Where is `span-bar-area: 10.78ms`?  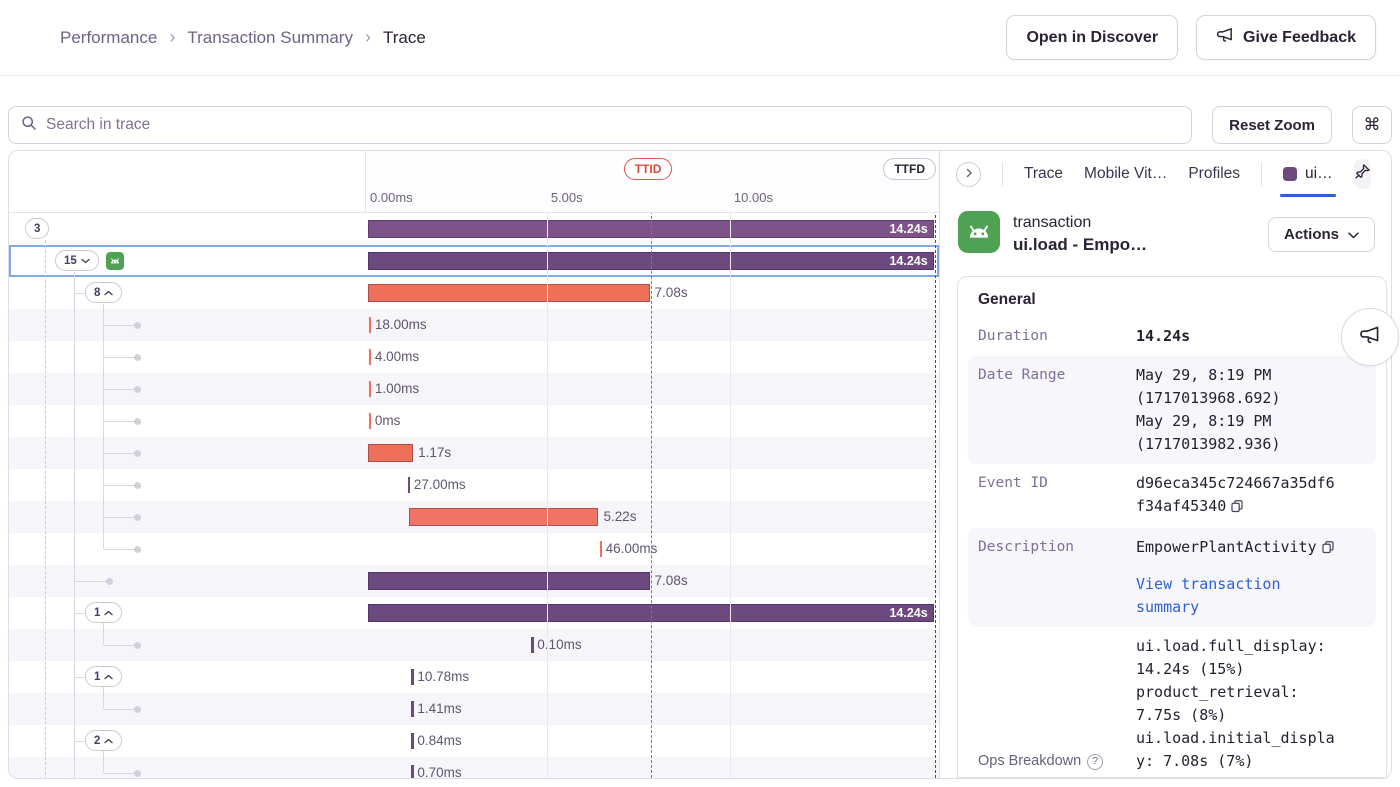
span-bar-area: 10.78ms is located at coordinates (652, 677).